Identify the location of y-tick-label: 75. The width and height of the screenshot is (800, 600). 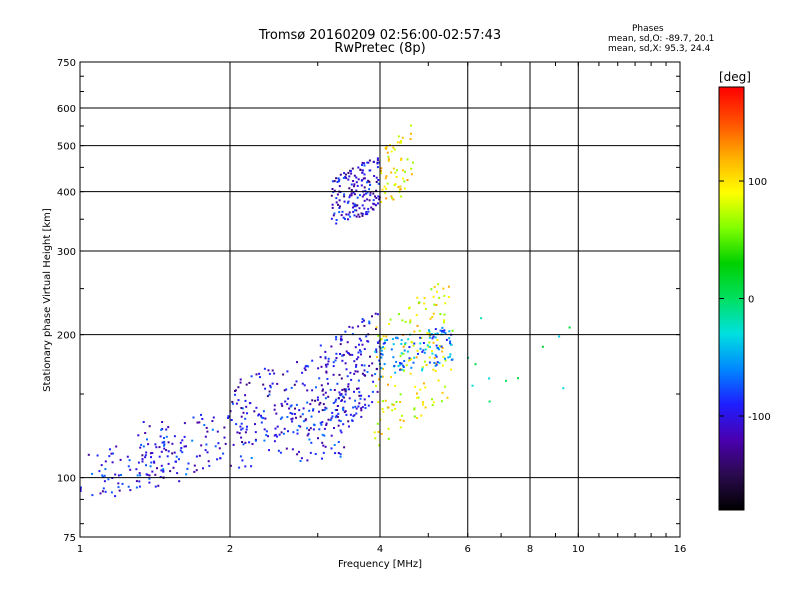
(69, 538).